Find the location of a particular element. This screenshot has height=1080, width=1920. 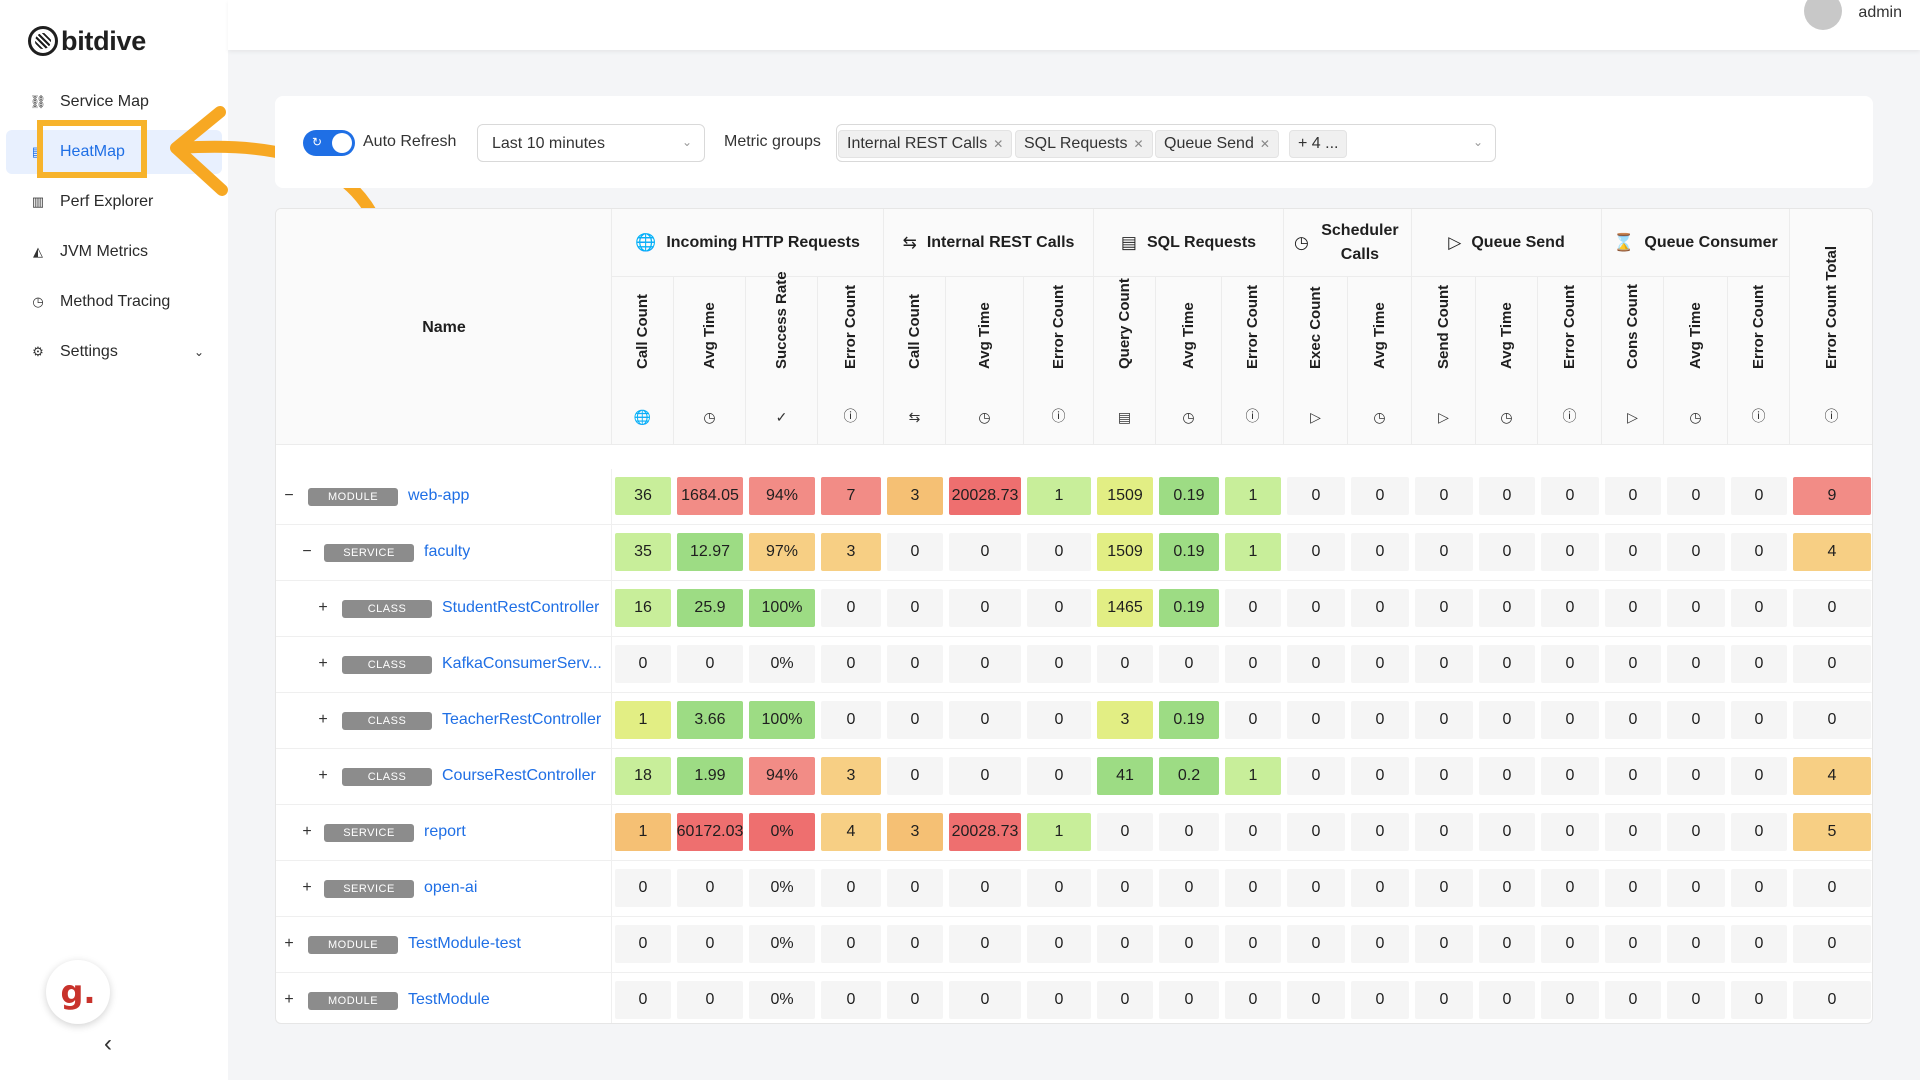

column-header-send-count: Send Count ▷ is located at coordinates (1444, 361).